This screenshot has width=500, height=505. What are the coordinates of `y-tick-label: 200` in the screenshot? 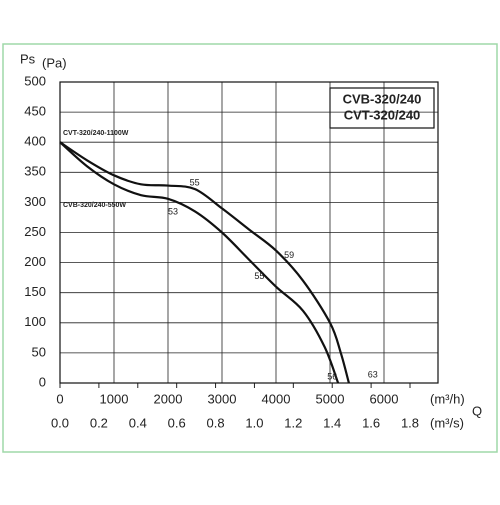 It's located at (35, 261).